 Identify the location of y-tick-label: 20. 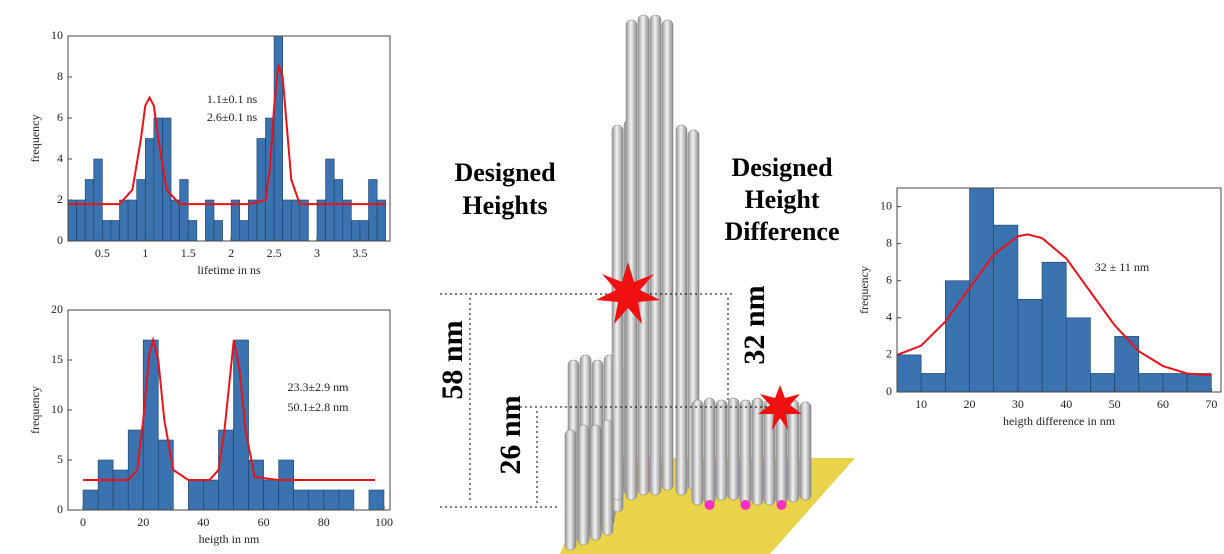
(57, 309).